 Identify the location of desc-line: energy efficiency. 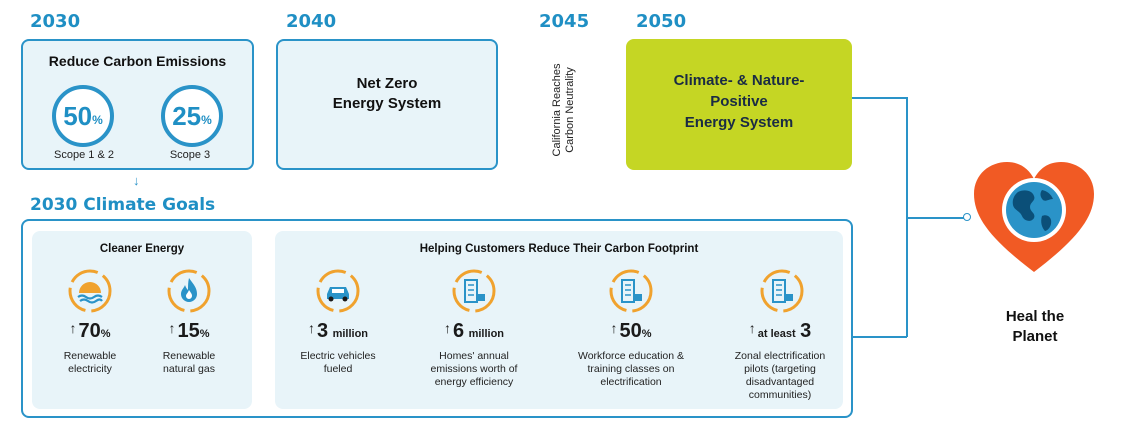
(474, 382).